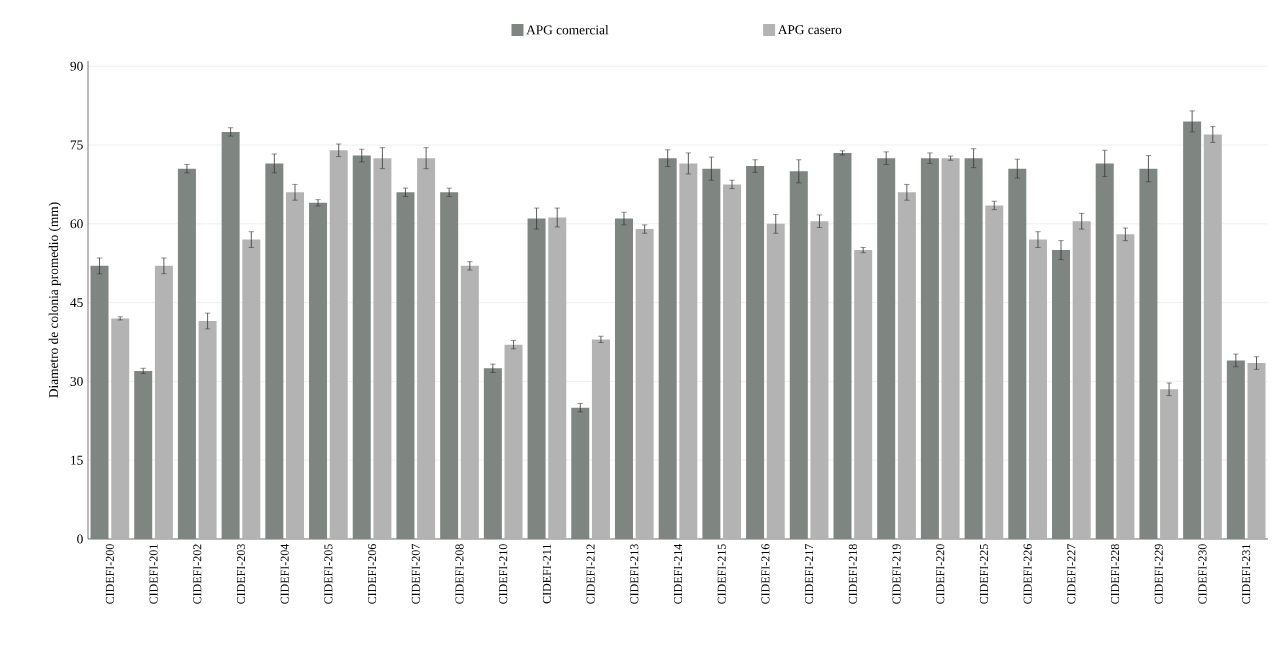  Describe the element at coordinates (54, 300) in the screenshot. I see `y-axis-title: Diametro de colonia promedio (mm)` at that location.